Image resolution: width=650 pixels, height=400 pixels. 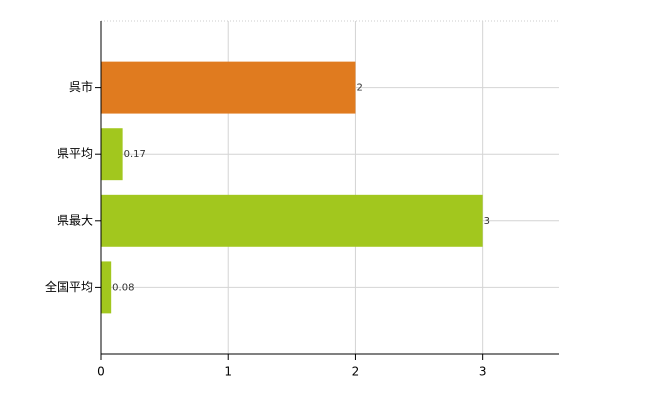 What do you see at coordinates (75, 220) in the screenshot?
I see `y-tick-label: 県最大` at bounding box center [75, 220].